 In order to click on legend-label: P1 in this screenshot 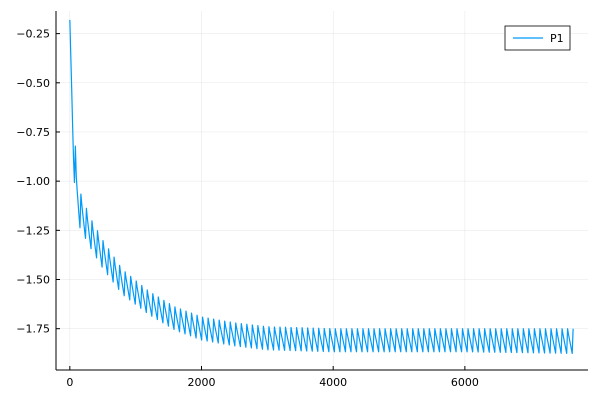, I will do `click(557, 38)`.